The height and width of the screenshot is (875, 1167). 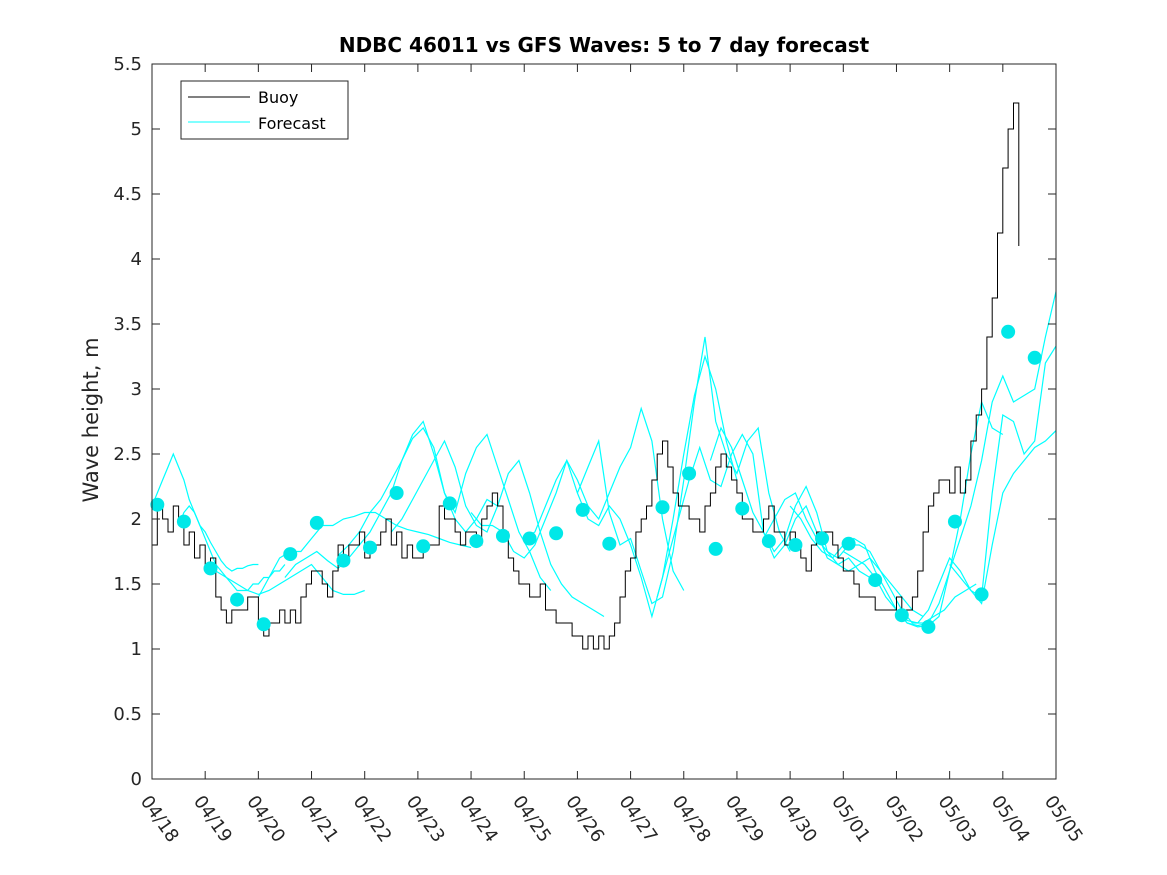 I want to click on legend-forecast-label: Forecast, so click(x=292, y=123).